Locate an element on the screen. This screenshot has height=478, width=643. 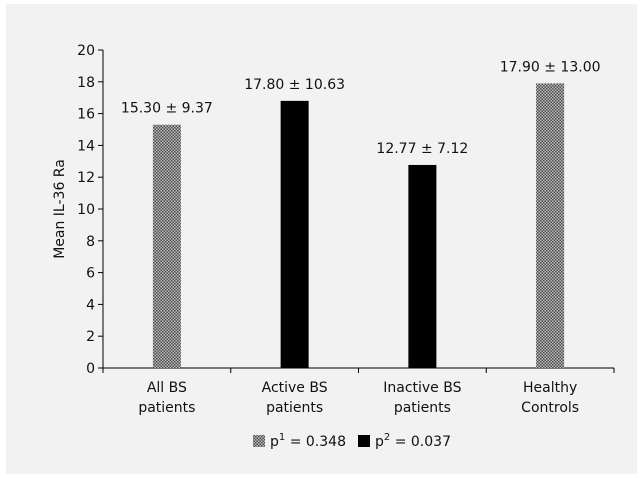
y-tick-label: 14 is located at coordinates (86, 146).